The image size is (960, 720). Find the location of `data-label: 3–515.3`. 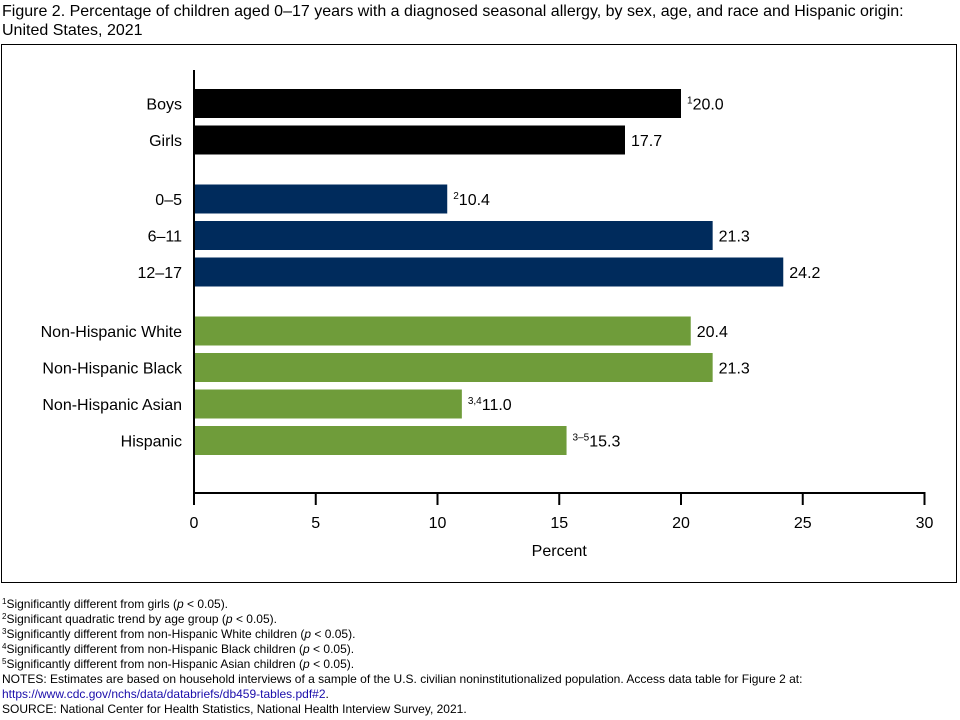

data-label: 3–515.3 is located at coordinates (597, 442).